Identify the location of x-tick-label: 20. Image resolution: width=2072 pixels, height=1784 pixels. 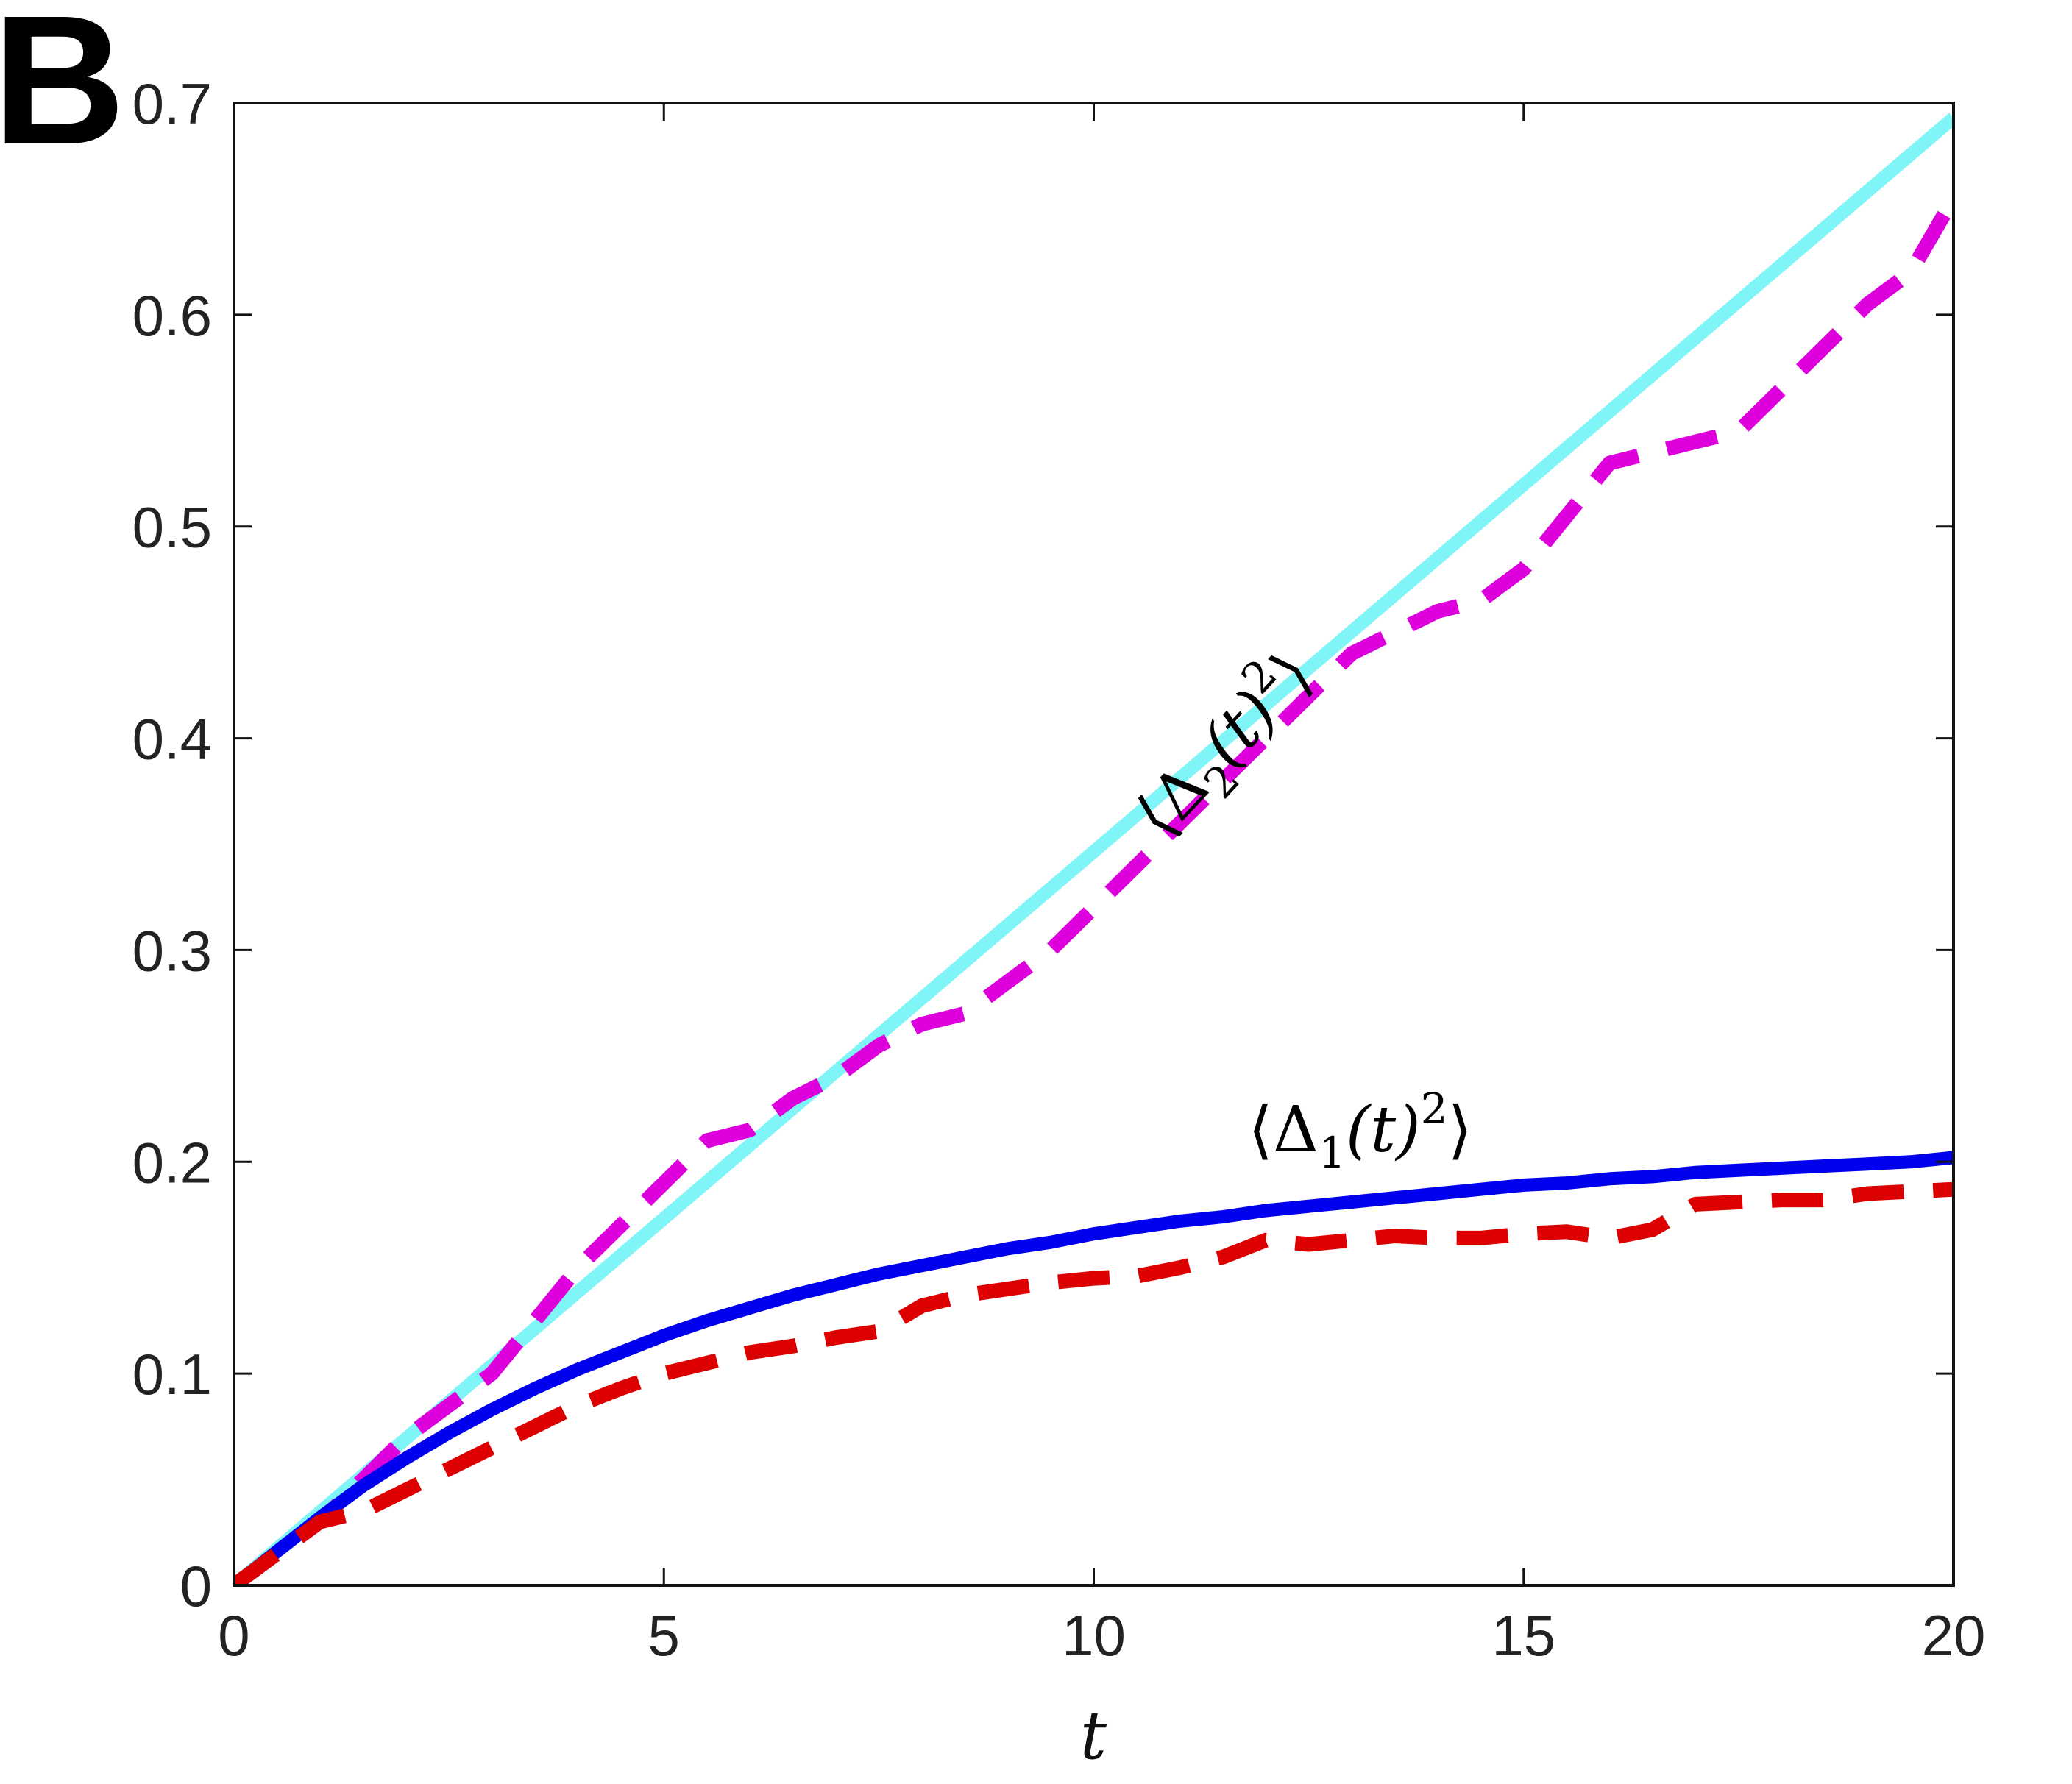
(1954, 1636).